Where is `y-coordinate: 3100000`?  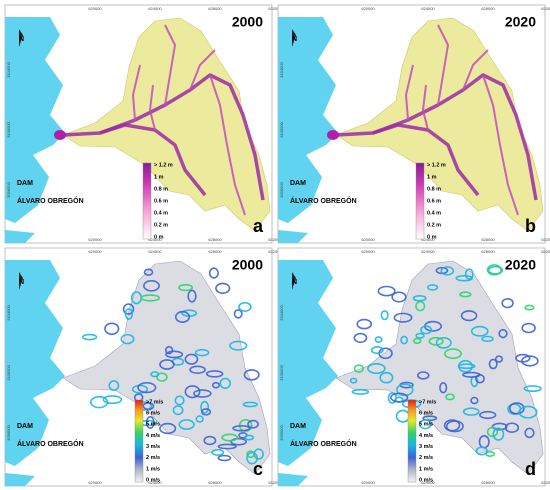 y-coordinate: 3100000 is located at coordinates (8, 129).